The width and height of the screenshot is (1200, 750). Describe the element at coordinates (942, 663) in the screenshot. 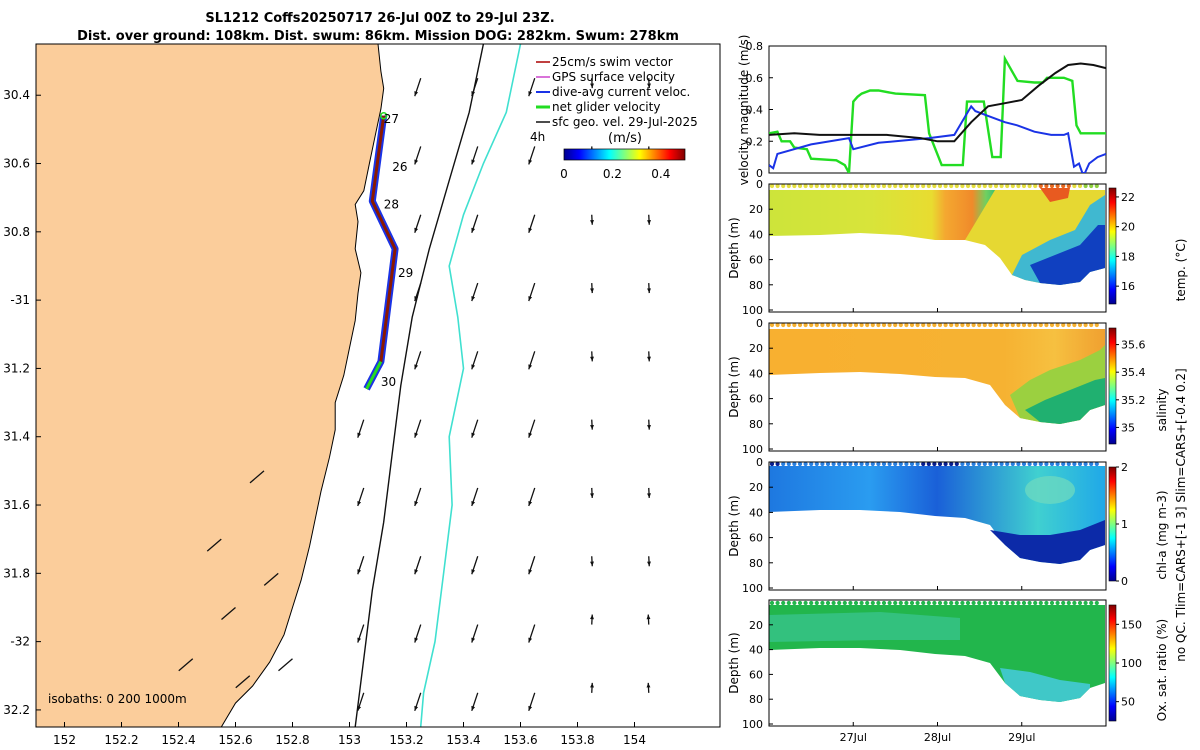

I see `oxygen-panel` at that location.